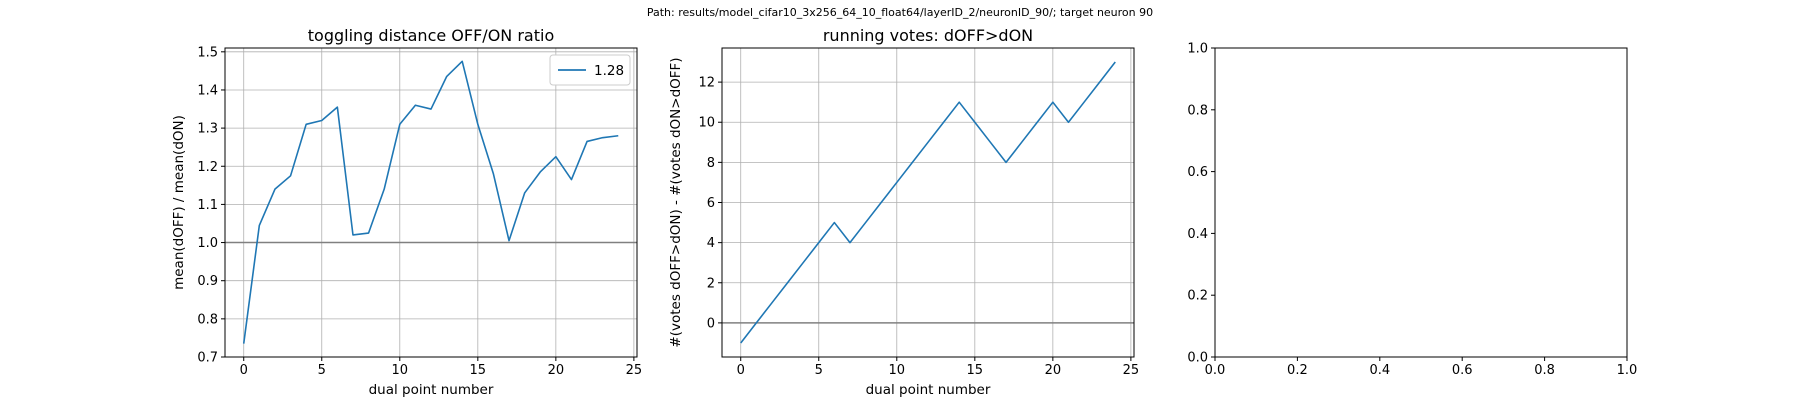 The width and height of the screenshot is (1800, 400). I want to click on legend-box, so click(590, 70).